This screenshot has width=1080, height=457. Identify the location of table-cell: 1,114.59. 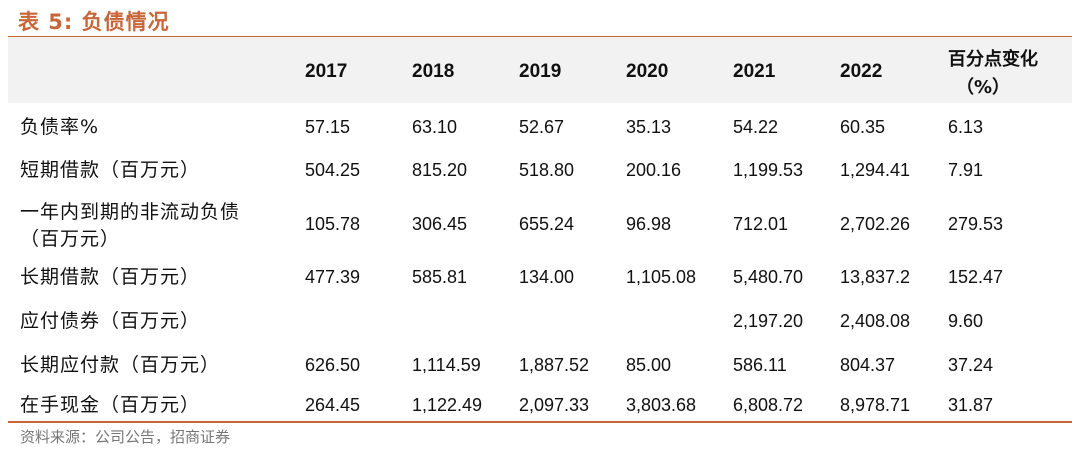
(446, 365).